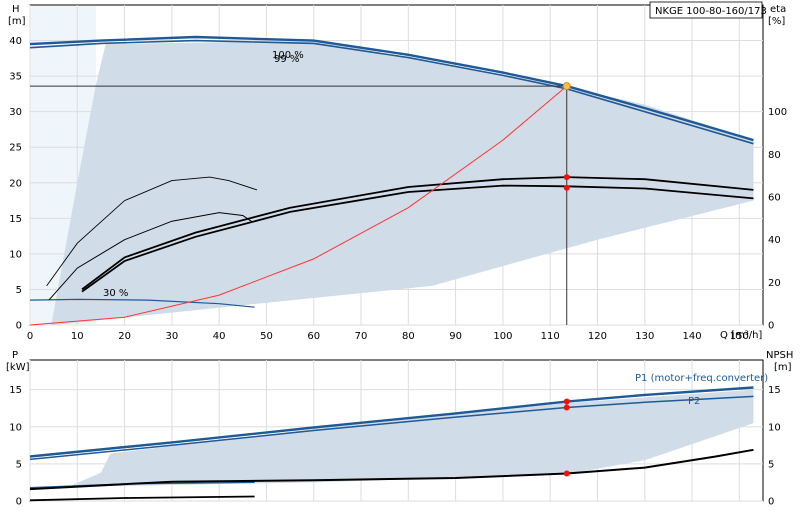 This screenshot has height=520, width=800. I want to click on x-tick-label: 10, so click(77, 336).